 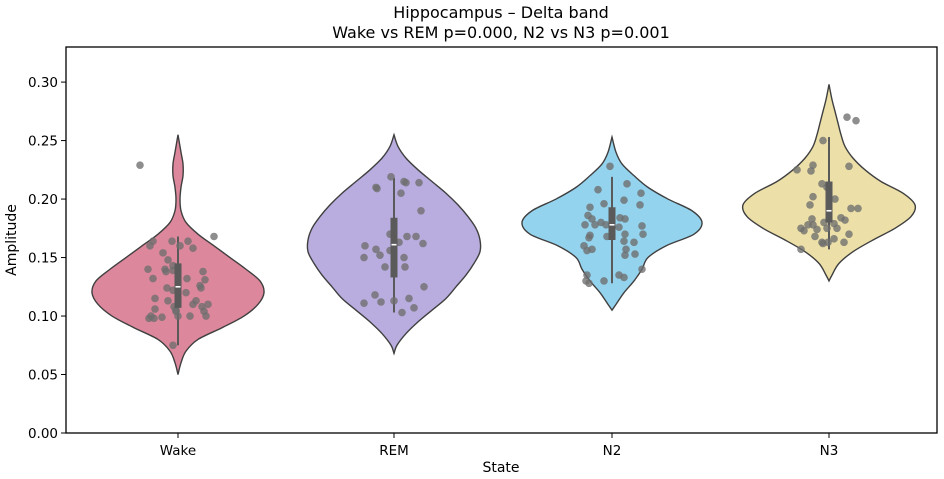 I want to click on x-axis: Wake REM N2 N3, so click(x=499, y=446).